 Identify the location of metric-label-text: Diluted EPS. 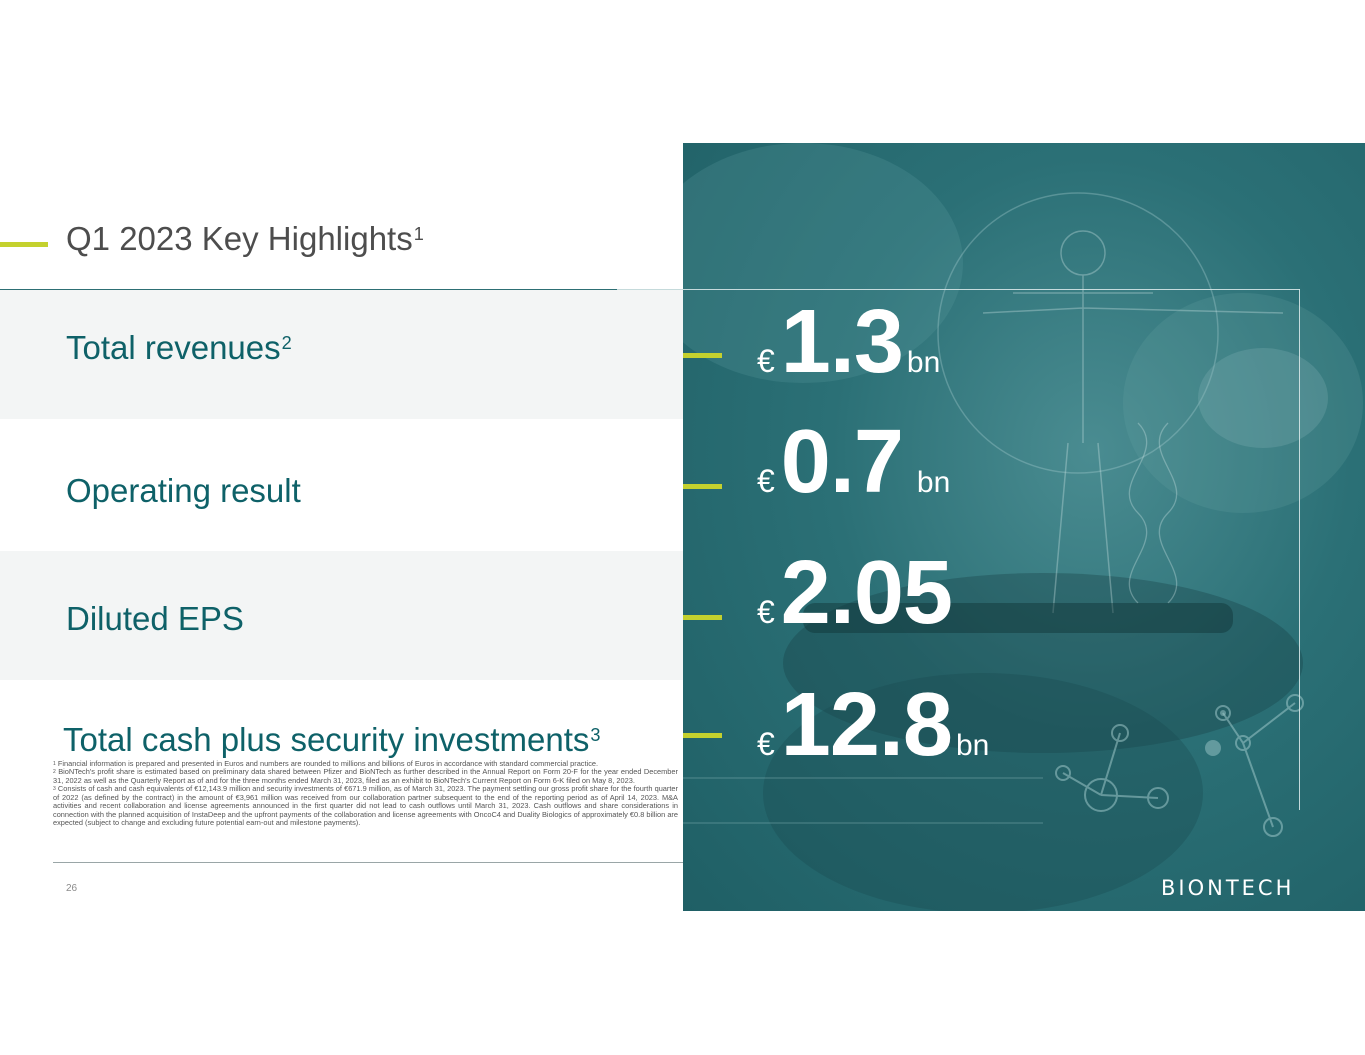
(155, 618).